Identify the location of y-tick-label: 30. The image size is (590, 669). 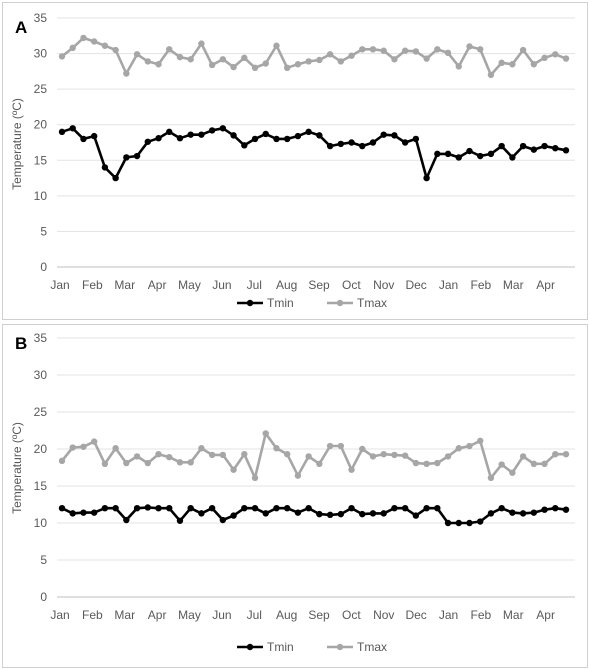
(41, 375).